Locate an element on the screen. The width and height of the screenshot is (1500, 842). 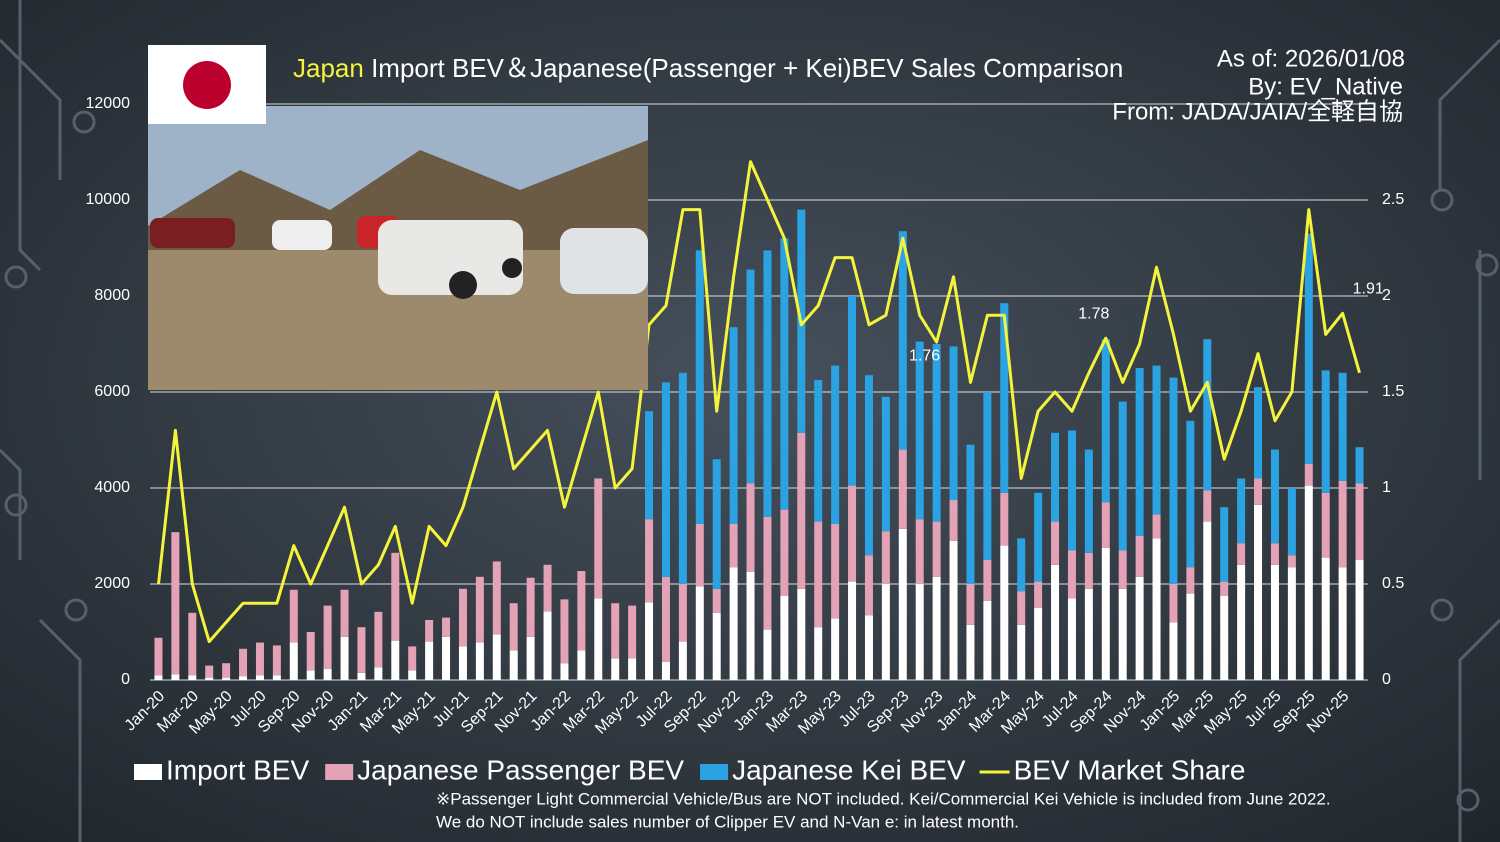
y-tick-label: 10000 is located at coordinates (108, 199).